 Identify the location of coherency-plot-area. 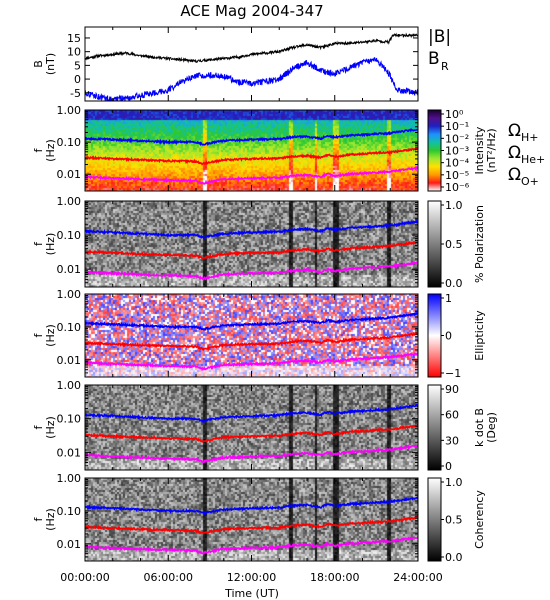
(251, 519).